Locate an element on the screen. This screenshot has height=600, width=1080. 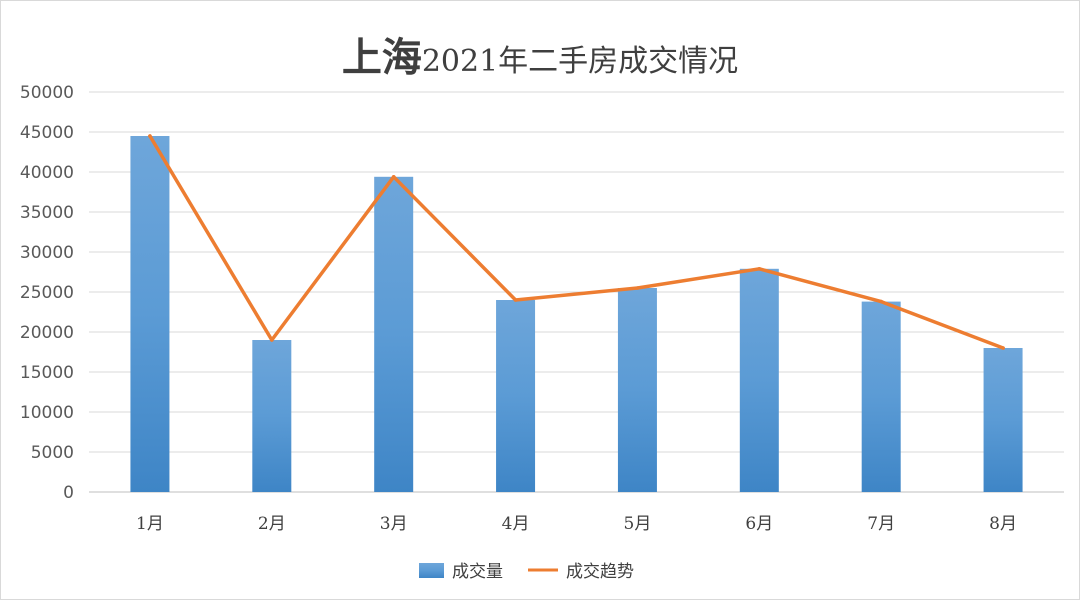
chart-title-suffix: 2021年二手房成交情况 is located at coordinates (580, 61).